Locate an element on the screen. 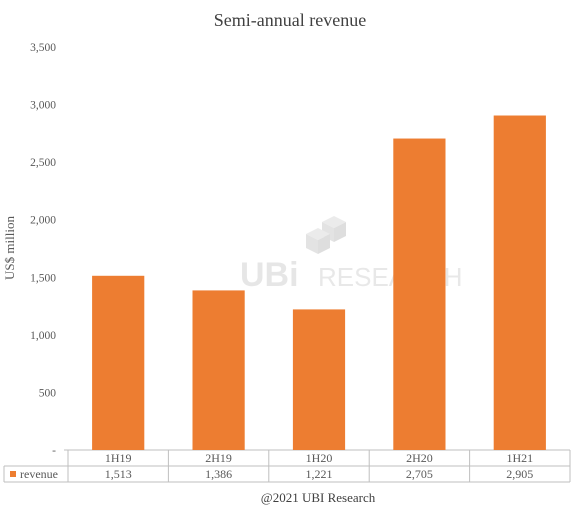  bar-1h21 is located at coordinates (519, 282).